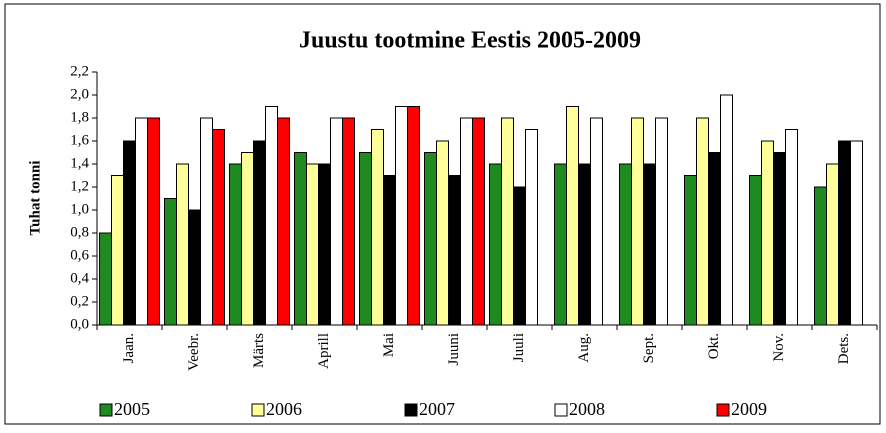 The image size is (886, 433). What do you see at coordinates (79, 186) in the screenshot?
I see `y-tick-label: 1,2` at bounding box center [79, 186].